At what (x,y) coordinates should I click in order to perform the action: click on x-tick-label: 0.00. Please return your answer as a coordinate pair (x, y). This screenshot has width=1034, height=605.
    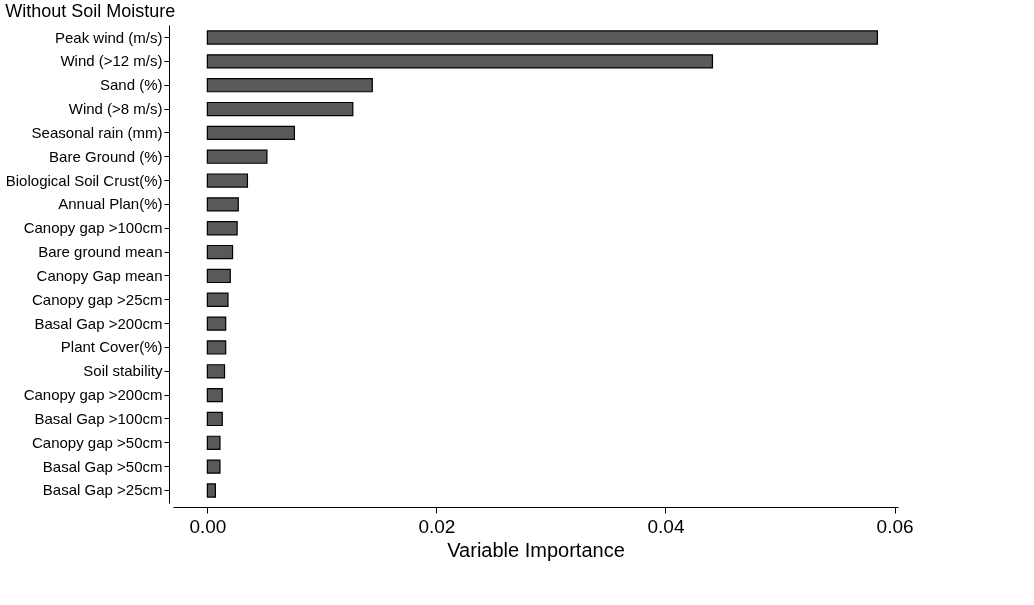
    Looking at the image, I should click on (208, 526).